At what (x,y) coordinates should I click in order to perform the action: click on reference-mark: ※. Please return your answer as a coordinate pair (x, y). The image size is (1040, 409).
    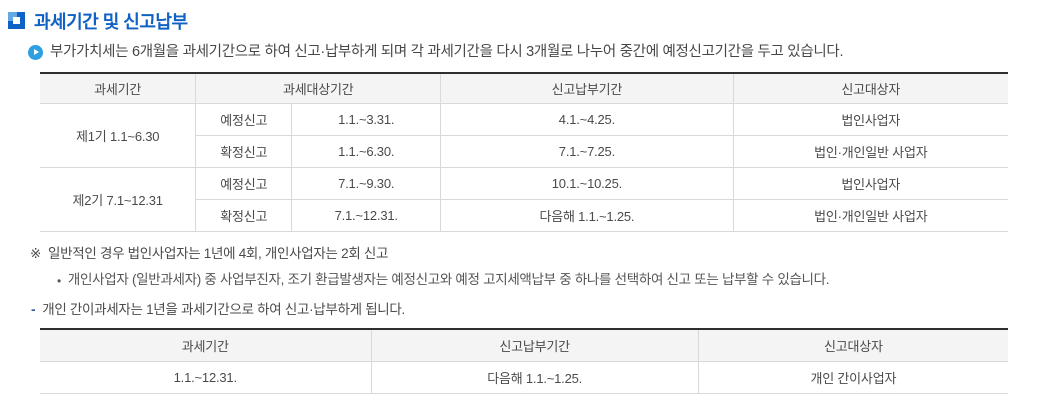
    Looking at the image, I should click on (36, 253).